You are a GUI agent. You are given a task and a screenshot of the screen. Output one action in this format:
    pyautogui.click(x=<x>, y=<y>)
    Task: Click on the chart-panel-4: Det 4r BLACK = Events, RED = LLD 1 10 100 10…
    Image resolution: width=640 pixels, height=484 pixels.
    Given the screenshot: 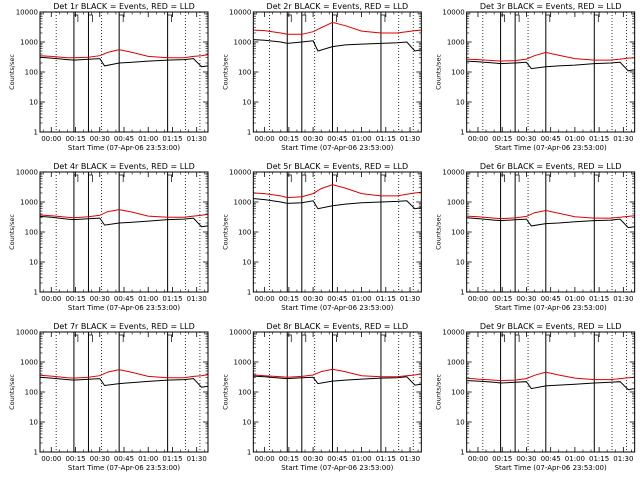 What is the action you would take?
    pyautogui.click(x=108, y=237)
    